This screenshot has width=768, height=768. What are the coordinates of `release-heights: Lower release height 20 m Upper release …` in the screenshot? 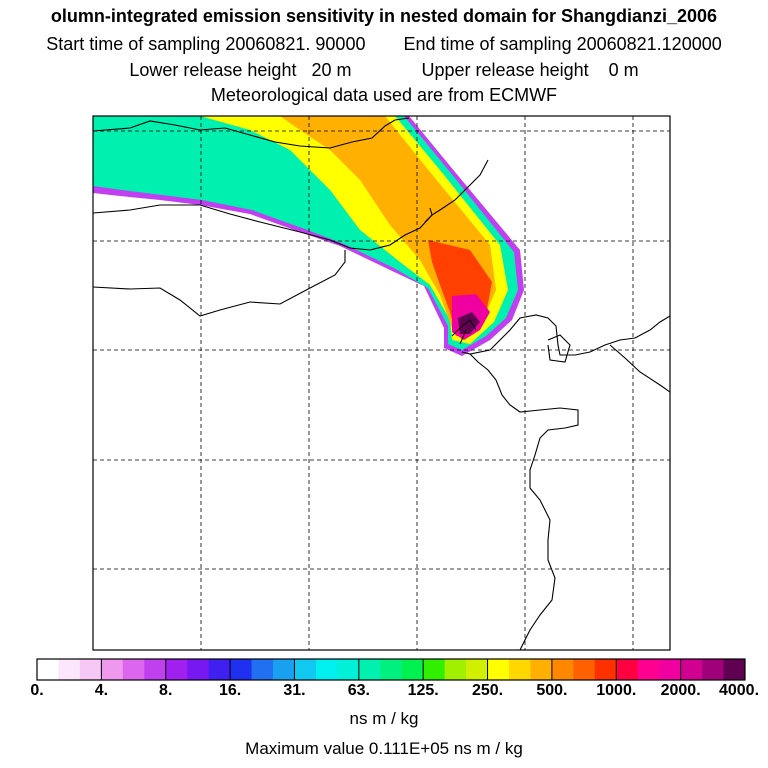 It's located at (384, 70).